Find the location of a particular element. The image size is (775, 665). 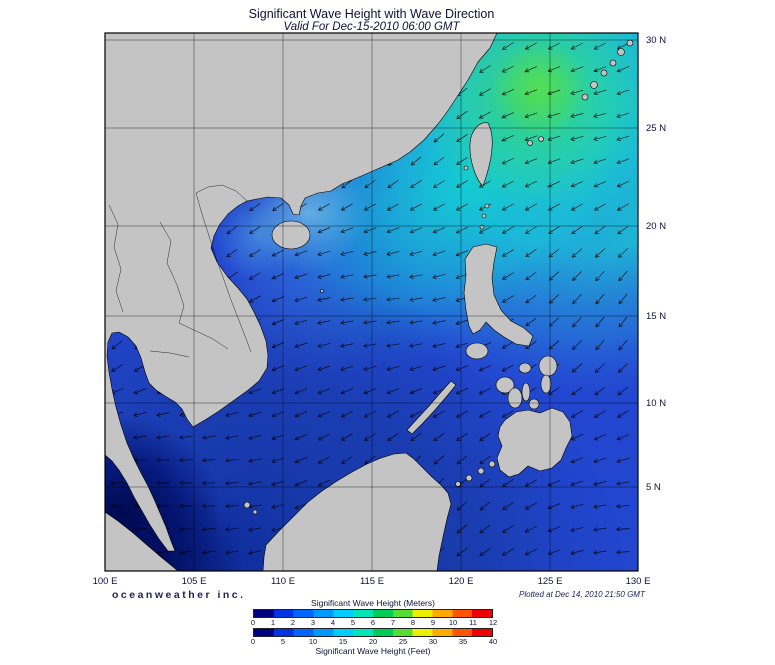

lon-tick-label: 110 E is located at coordinates (283, 581).